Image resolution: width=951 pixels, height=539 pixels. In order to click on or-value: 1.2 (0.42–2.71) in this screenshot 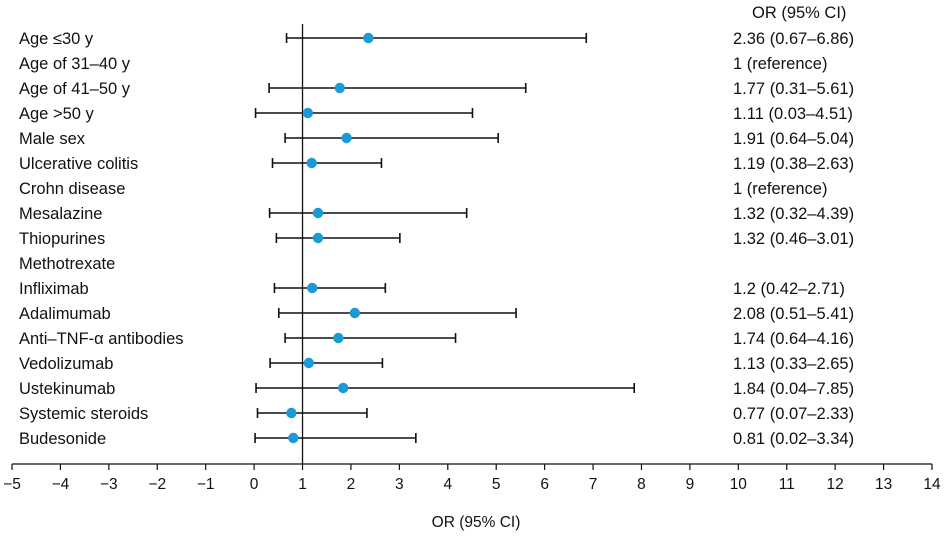, I will do `click(789, 289)`.